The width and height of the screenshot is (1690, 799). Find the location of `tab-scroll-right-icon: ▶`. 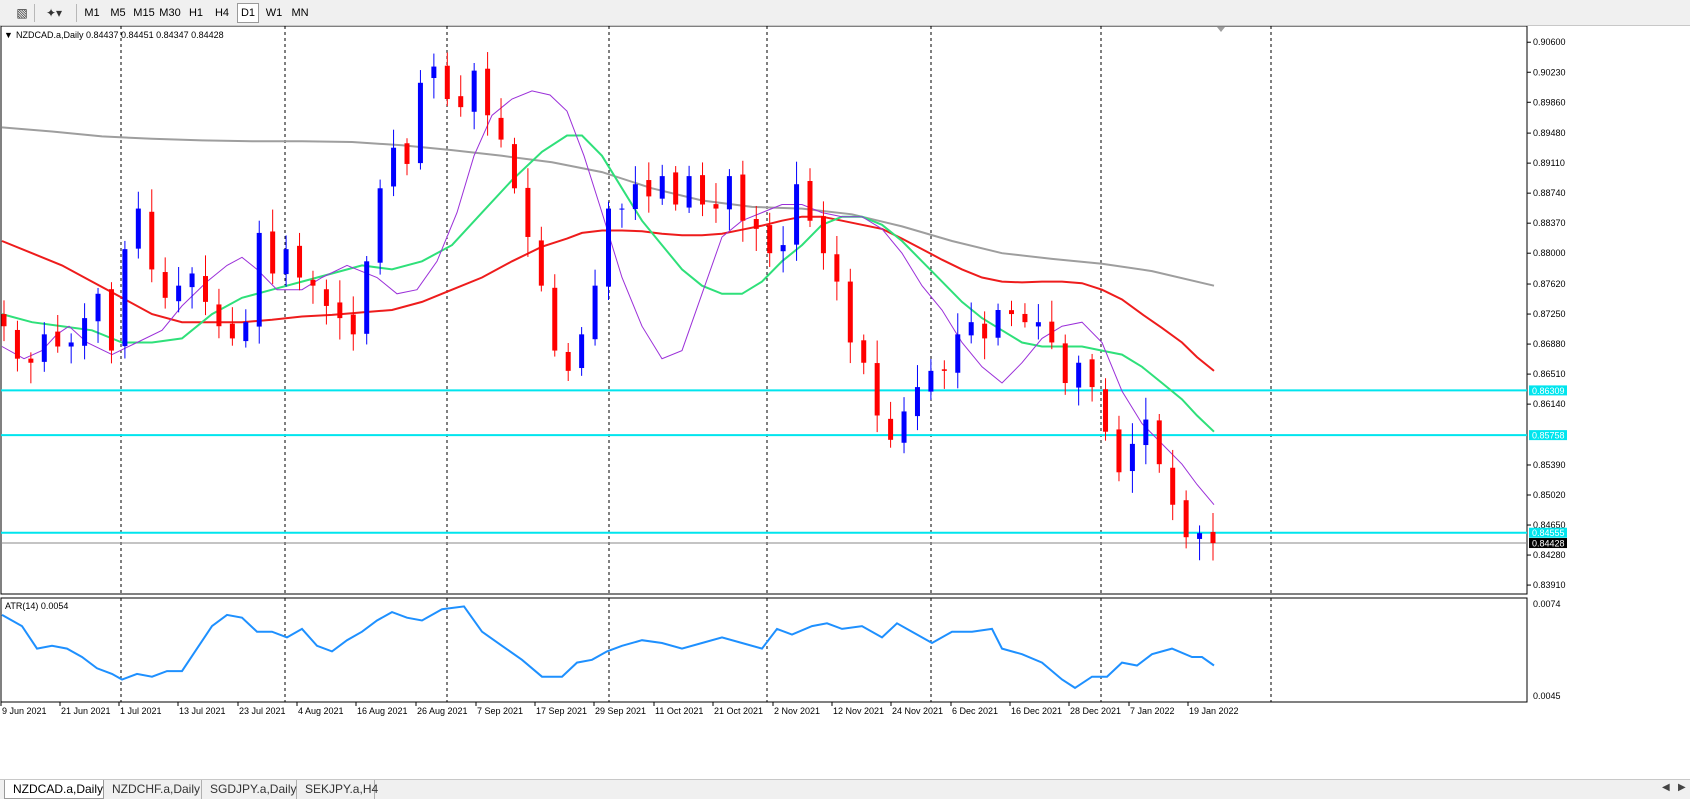

tab-scroll-right-icon: ▶ is located at coordinates (1682, 787).